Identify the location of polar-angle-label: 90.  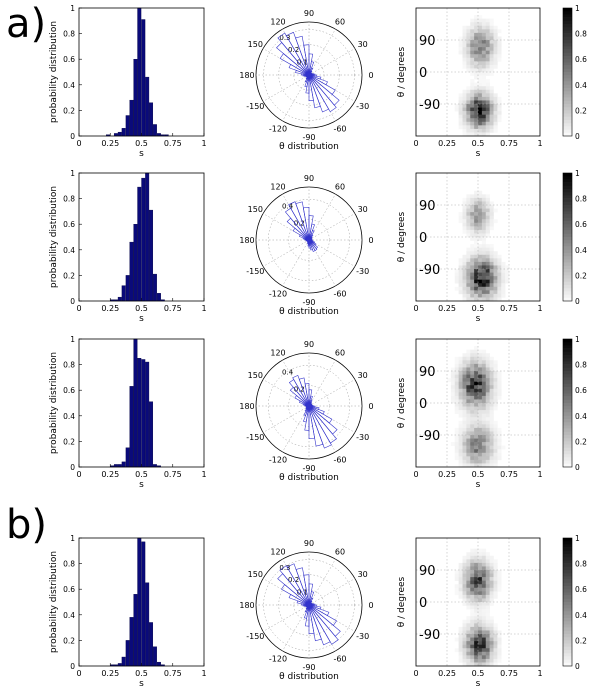
(309, 178).